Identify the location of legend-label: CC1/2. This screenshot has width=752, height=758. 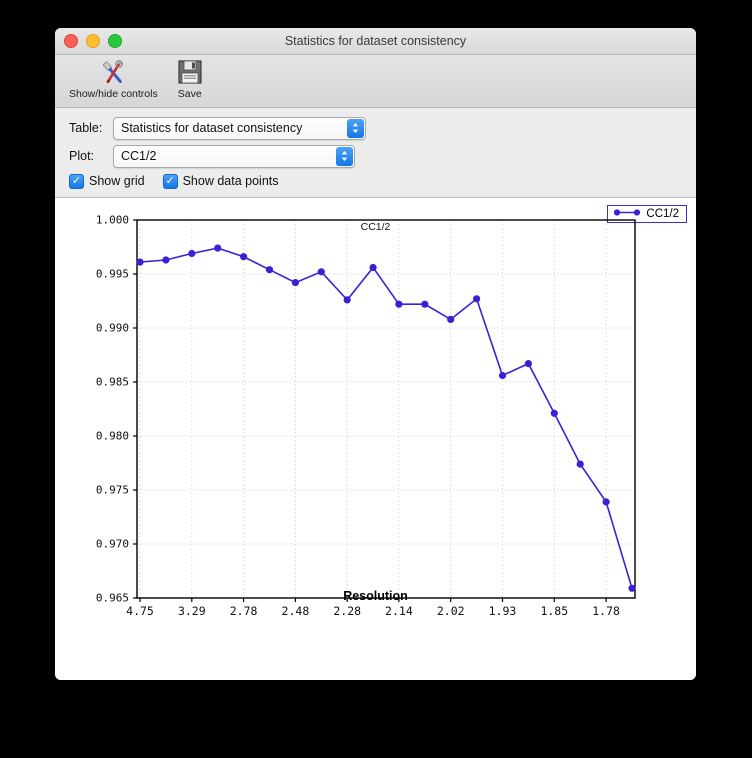
(662, 214).